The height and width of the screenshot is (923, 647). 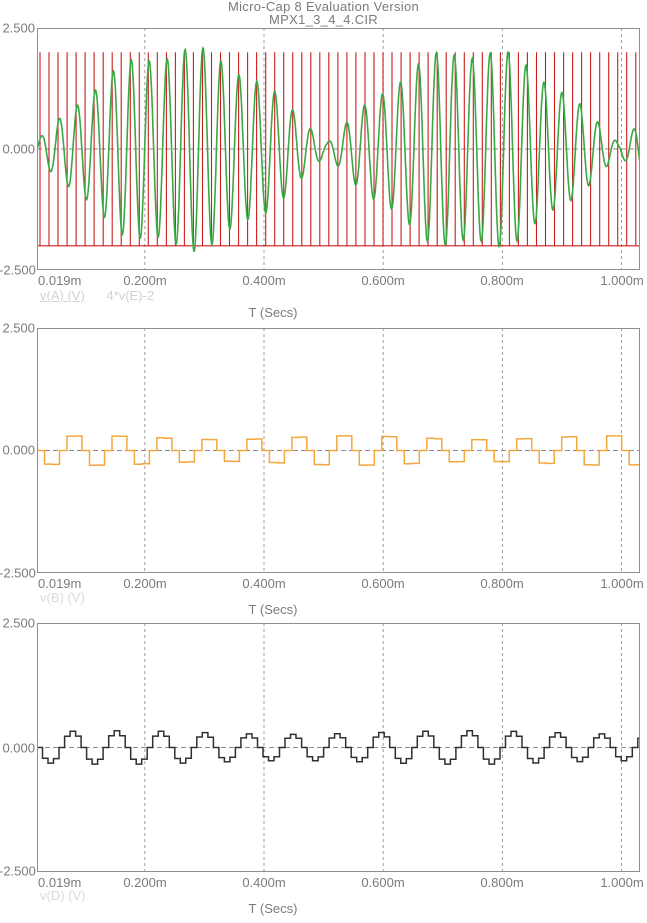 What do you see at coordinates (62, 597) in the screenshot?
I see `legend-curve-vB: v(B) (V)` at bounding box center [62, 597].